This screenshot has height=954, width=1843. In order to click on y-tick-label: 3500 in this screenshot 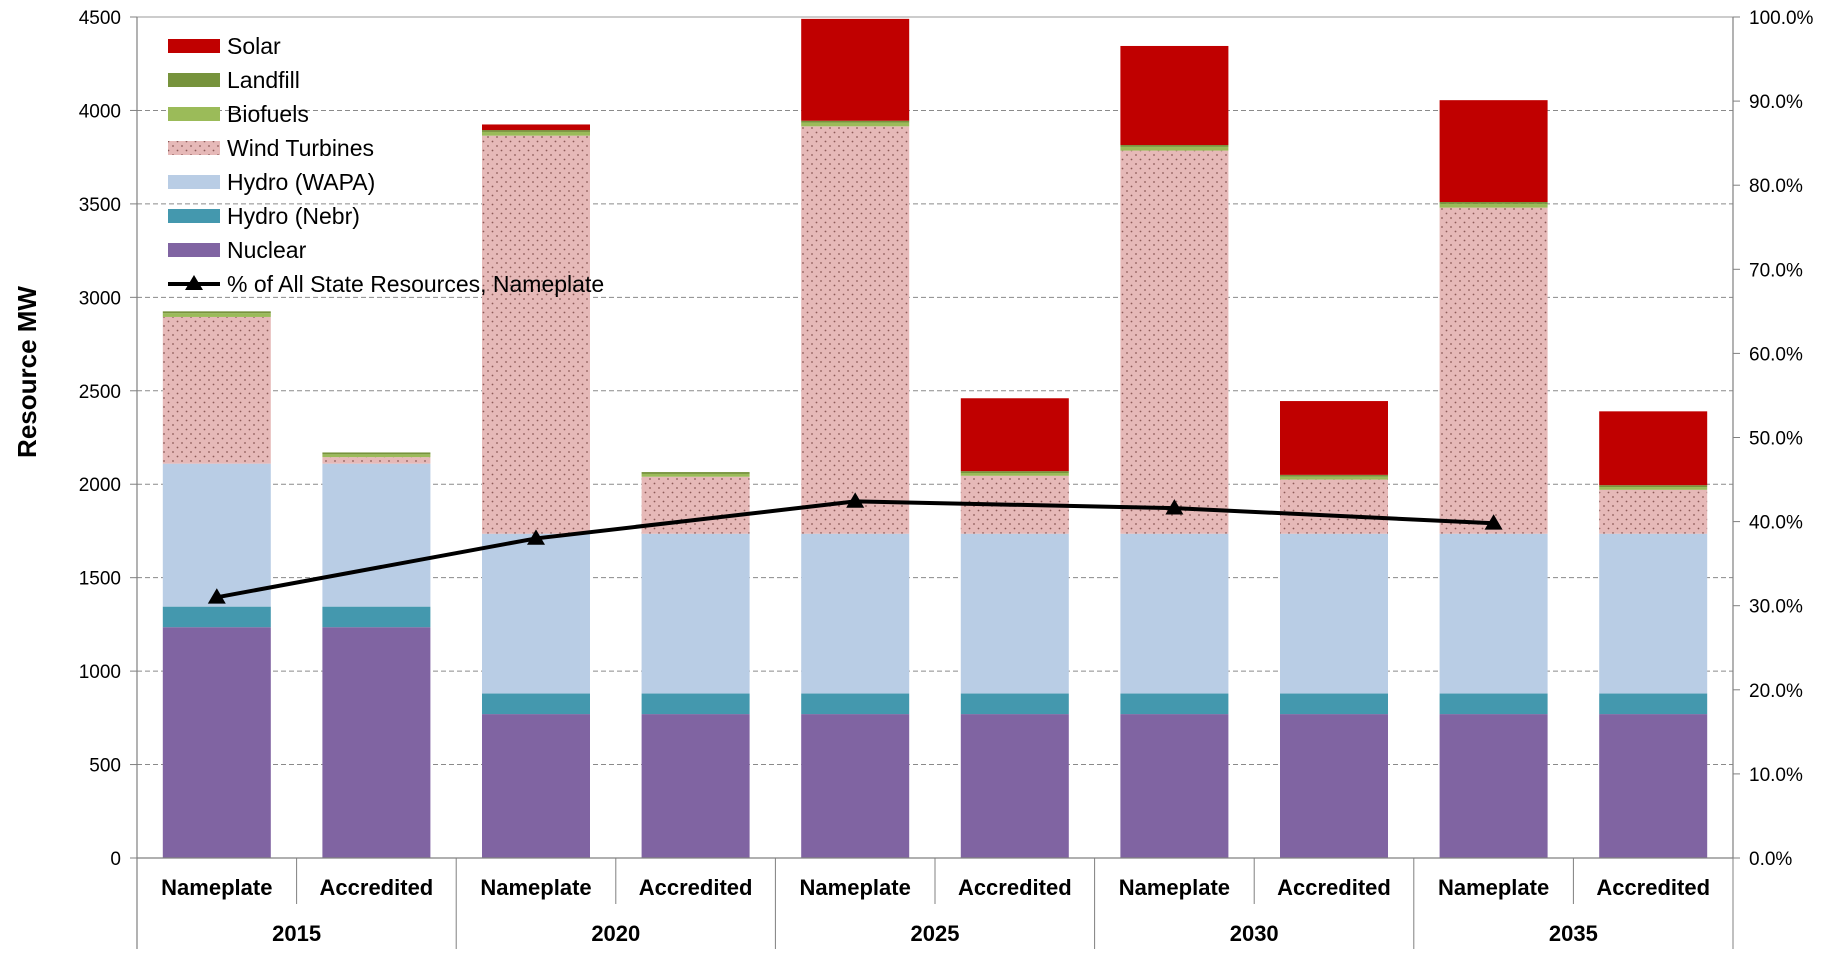, I will do `click(100, 205)`.